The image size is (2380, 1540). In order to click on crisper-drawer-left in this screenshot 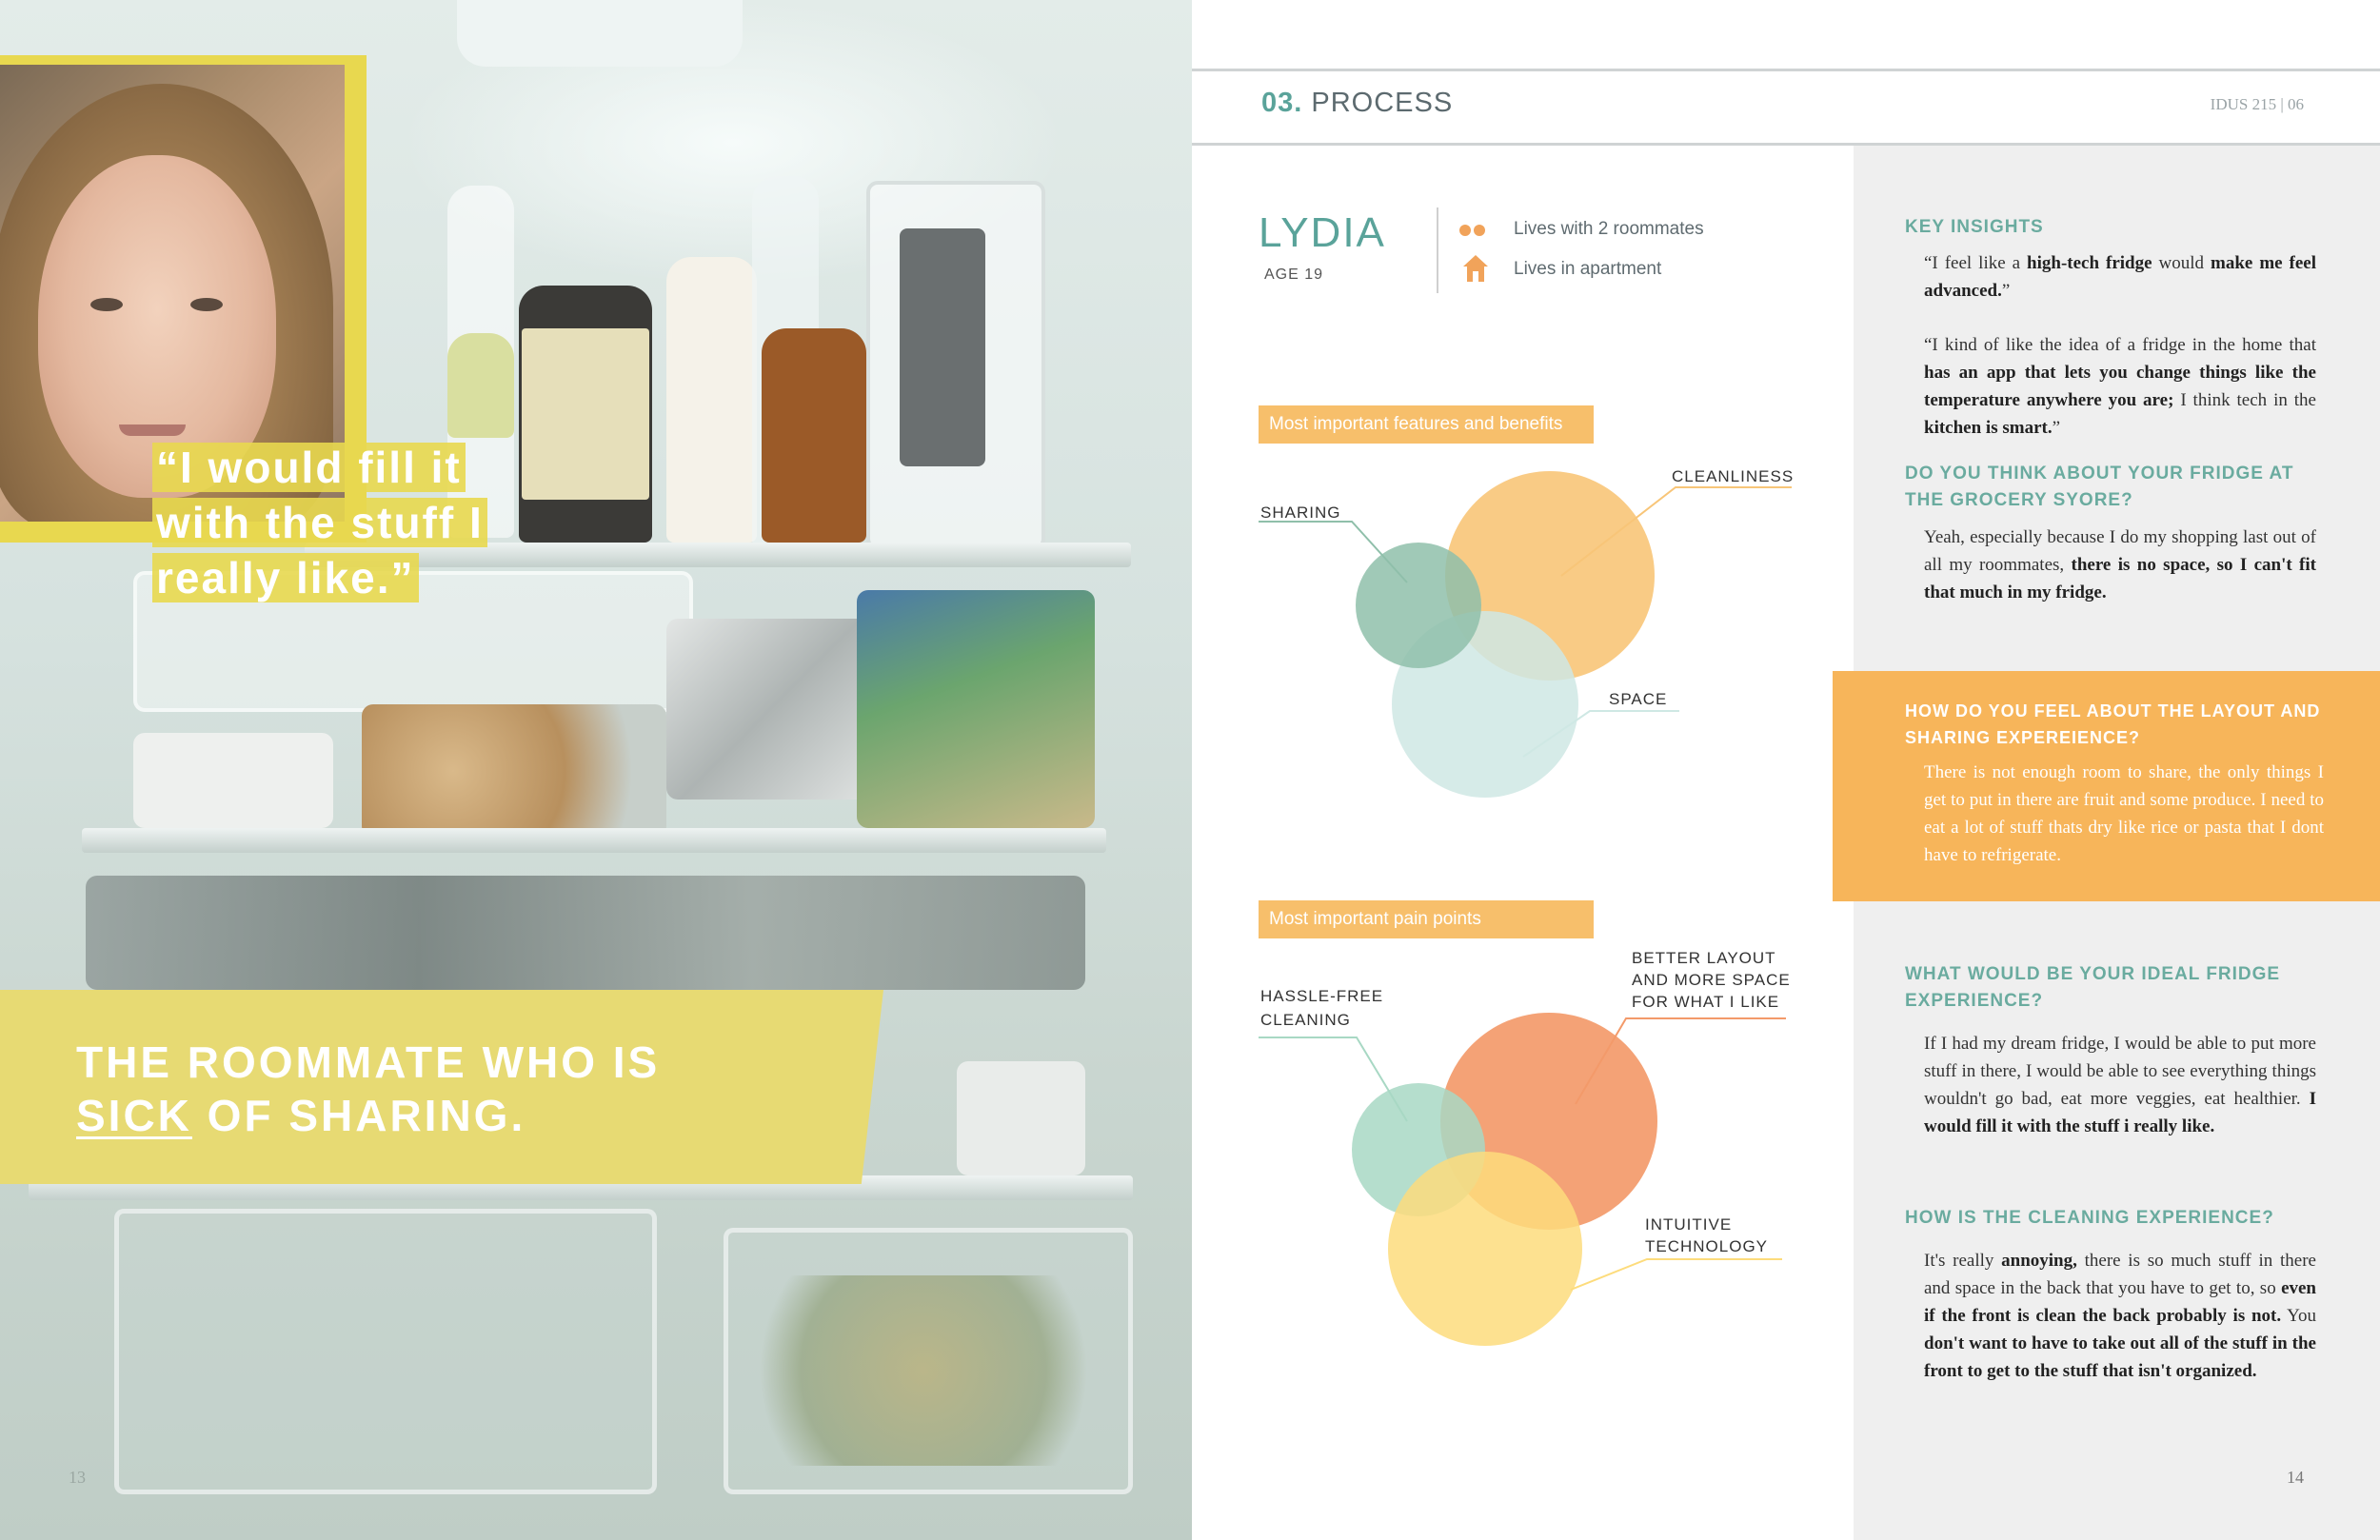, I will do `click(385, 1351)`.